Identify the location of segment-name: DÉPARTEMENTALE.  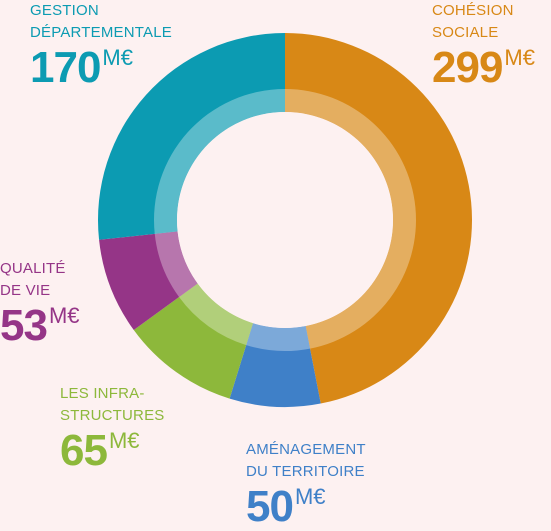
(101, 32).